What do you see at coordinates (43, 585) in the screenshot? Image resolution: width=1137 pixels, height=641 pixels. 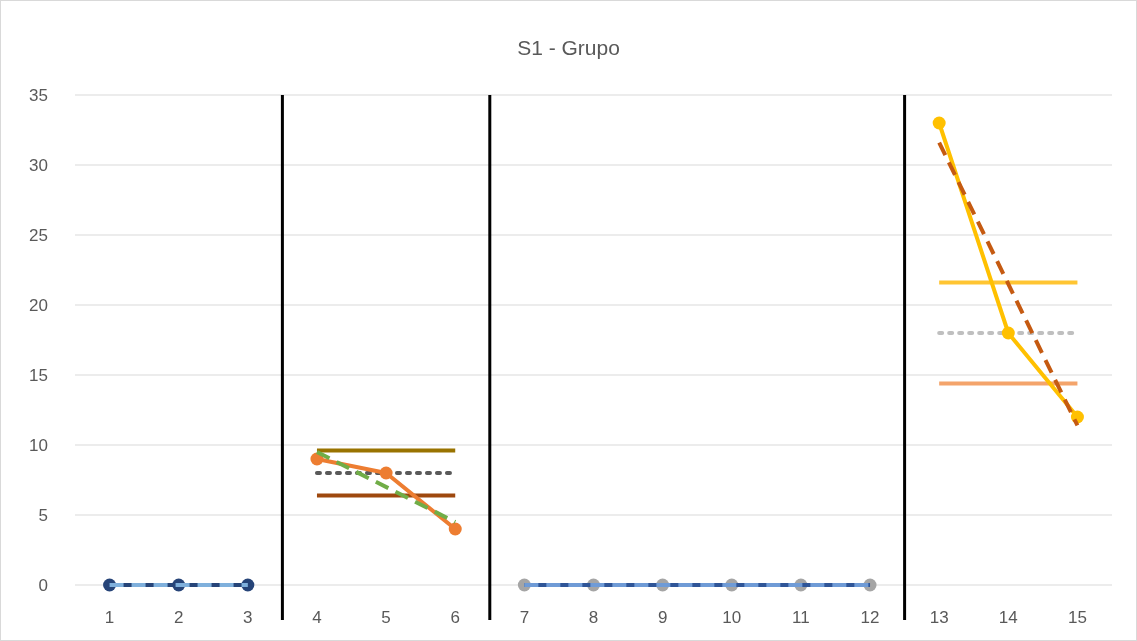 I see `y-tick-label: 0` at bounding box center [43, 585].